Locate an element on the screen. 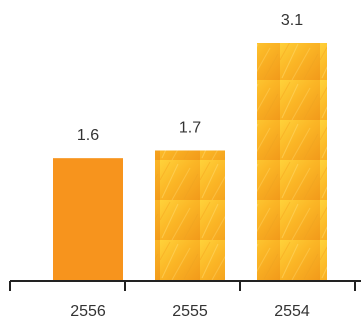 The width and height of the screenshot is (361, 323). data-label-2556: 1.6 is located at coordinates (88, 135).